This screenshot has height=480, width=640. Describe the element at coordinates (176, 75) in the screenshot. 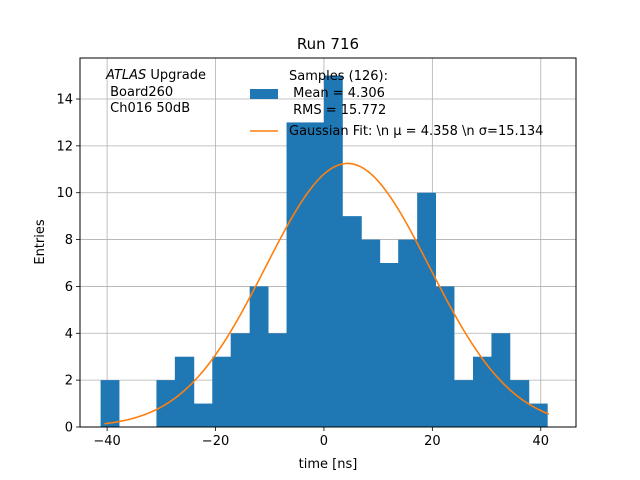

I see `upgrade-label: Upgrade` at that location.